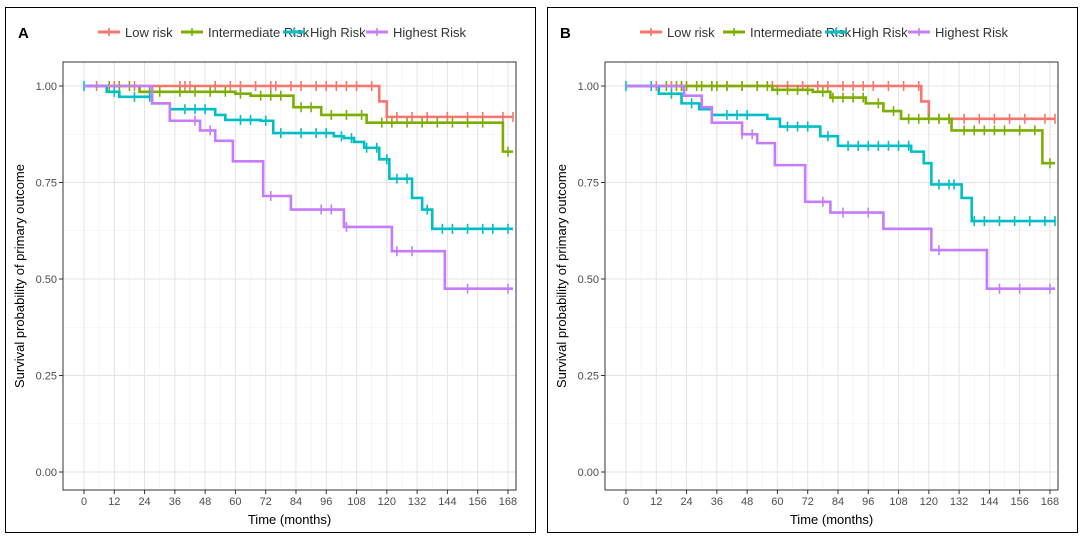 This screenshot has width=1084, height=538. I want to click on series-intermediate-risk, so click(840, 125).